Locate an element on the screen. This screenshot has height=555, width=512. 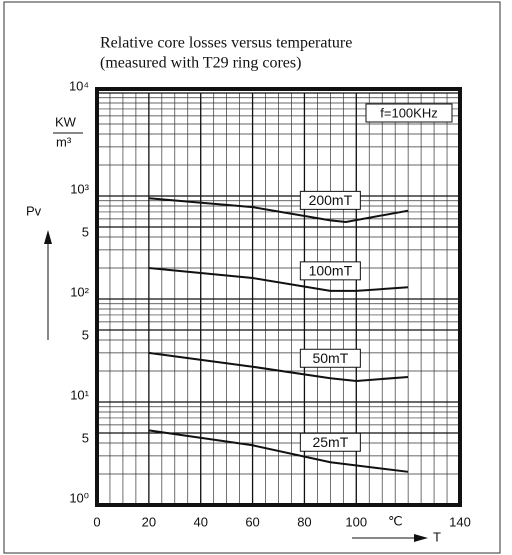
y-arrow-head is located at coordinates (48, 237).